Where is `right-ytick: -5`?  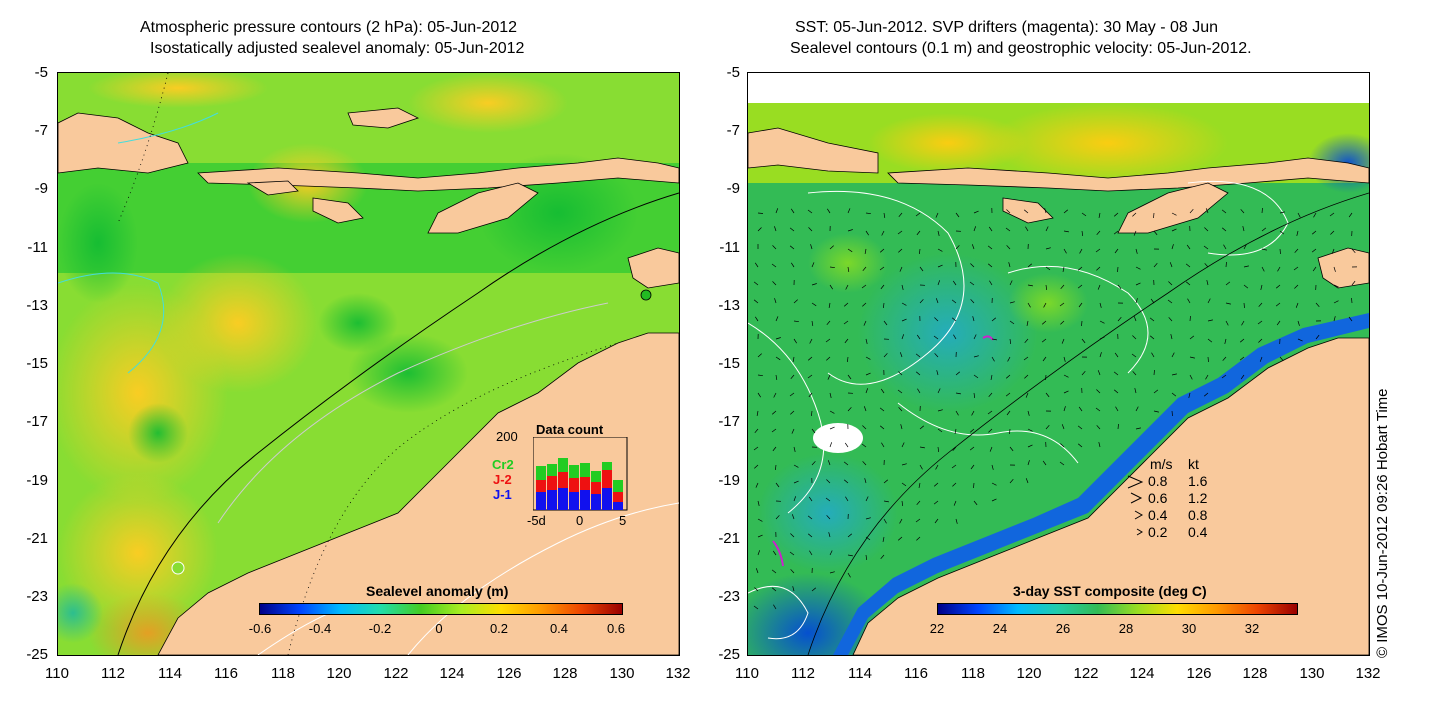 right-ytick: -5 is located at coordinates (733, 72).